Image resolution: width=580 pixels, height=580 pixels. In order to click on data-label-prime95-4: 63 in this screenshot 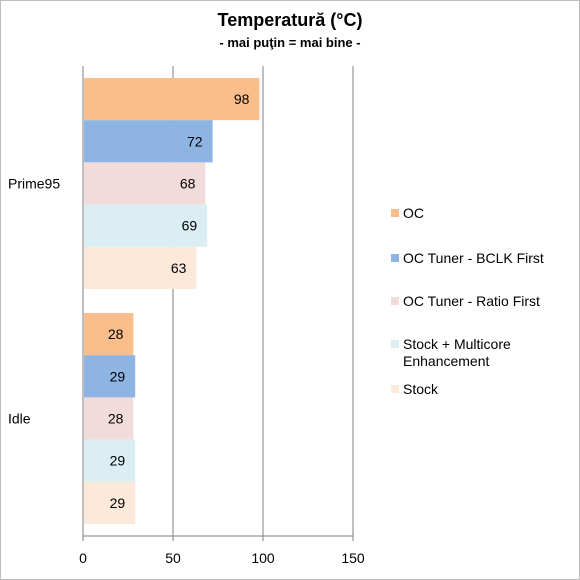, I will do `click(179, 268)`.